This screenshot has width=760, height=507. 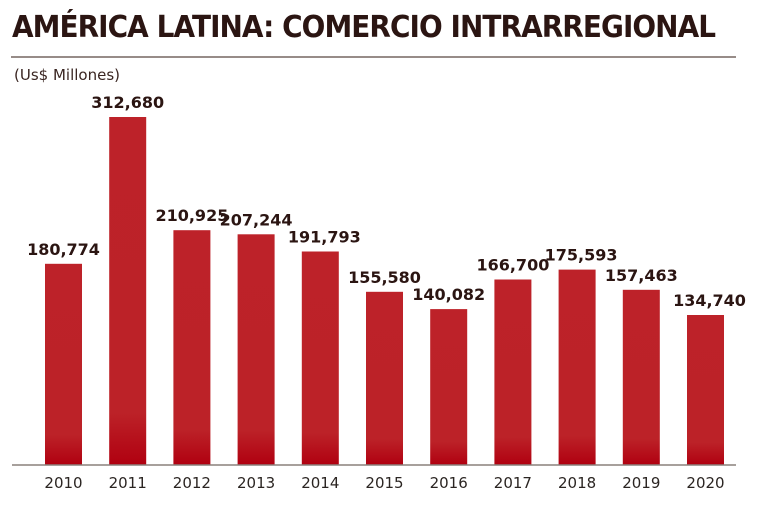 I want to click on data-label-2013: 207,244, so click(x=256, y=219).